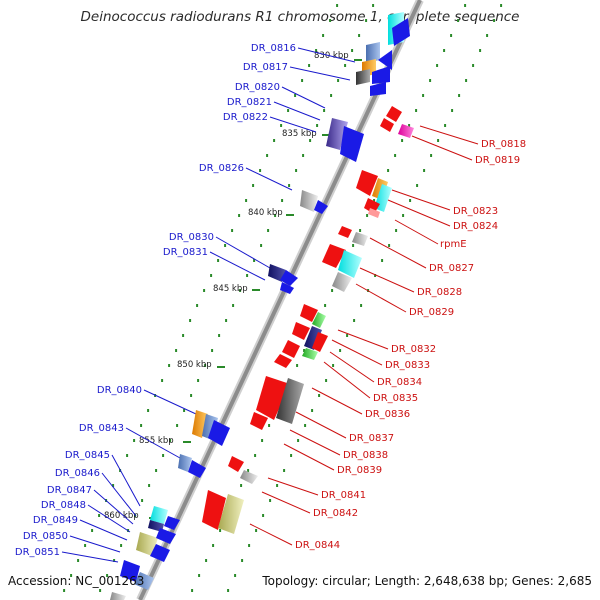 The width and height of the screenshot is (600, 600). Describe the element at coordinates (119, 390) in the screenshot. I see `gene-label: DR_0840` at that location.